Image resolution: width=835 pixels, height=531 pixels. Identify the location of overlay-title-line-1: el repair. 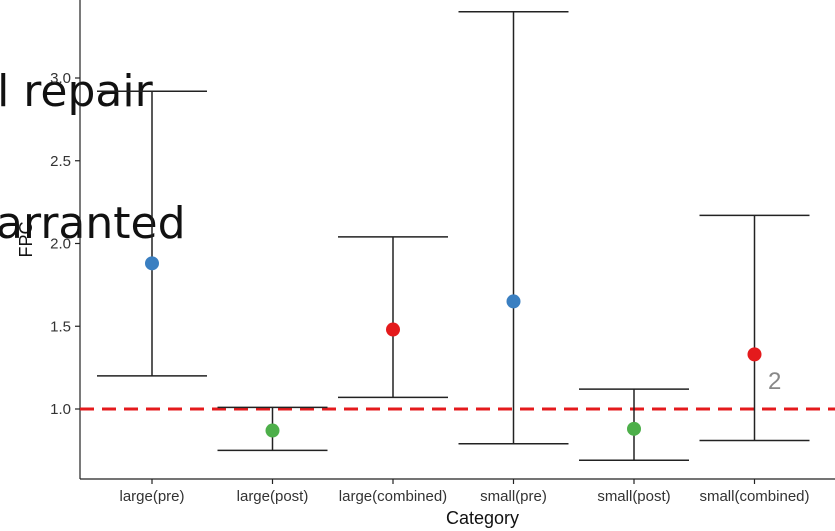
(76, 91).